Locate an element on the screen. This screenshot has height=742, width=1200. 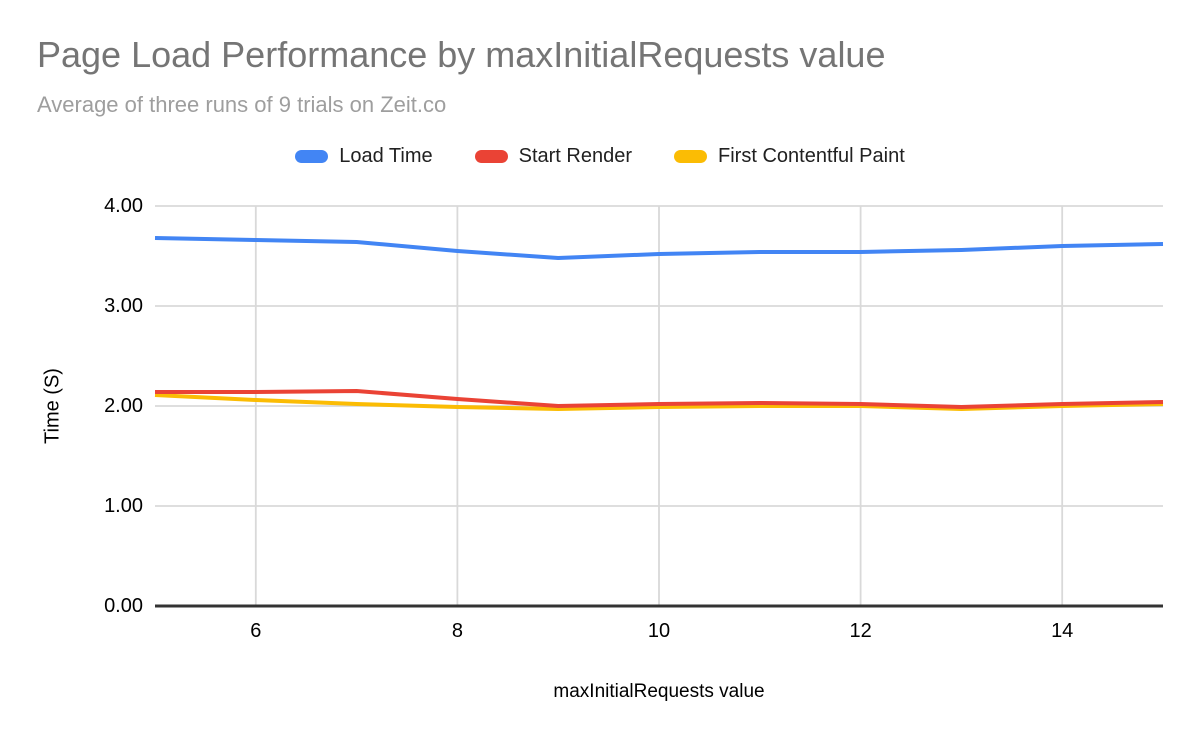
y-tick-label: 4.00 is located at coordinates (123, 206).